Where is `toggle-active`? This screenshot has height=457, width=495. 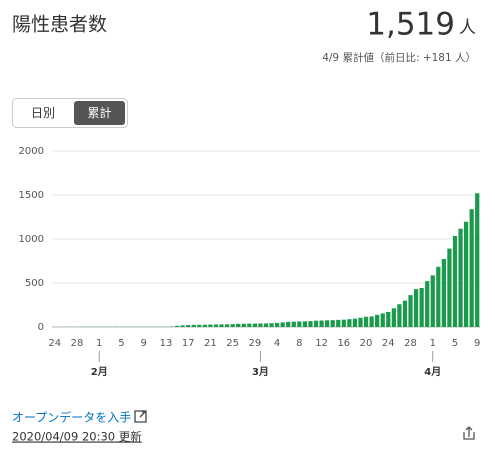
toggle-active is located at coordinates (99, 113).